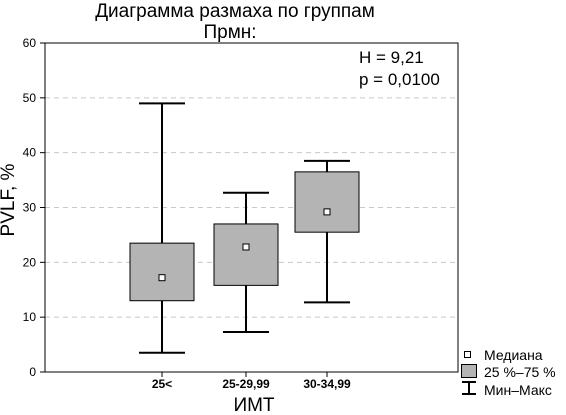 This screenshot has height=415, width=566. I want to click on y-tick-label: 20, so click(30, 262).